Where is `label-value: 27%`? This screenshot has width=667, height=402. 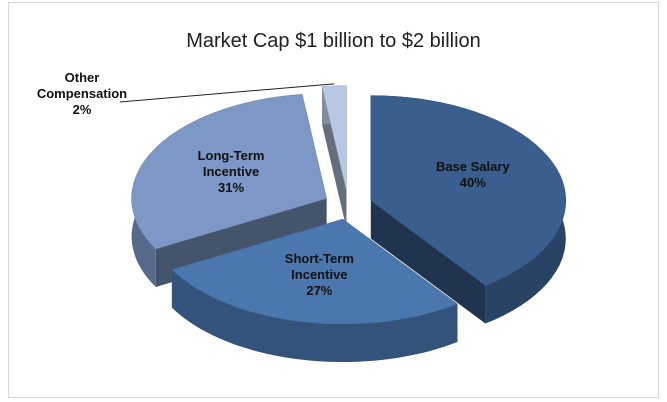
label-value: 27% is located at coordinates (319, 291).